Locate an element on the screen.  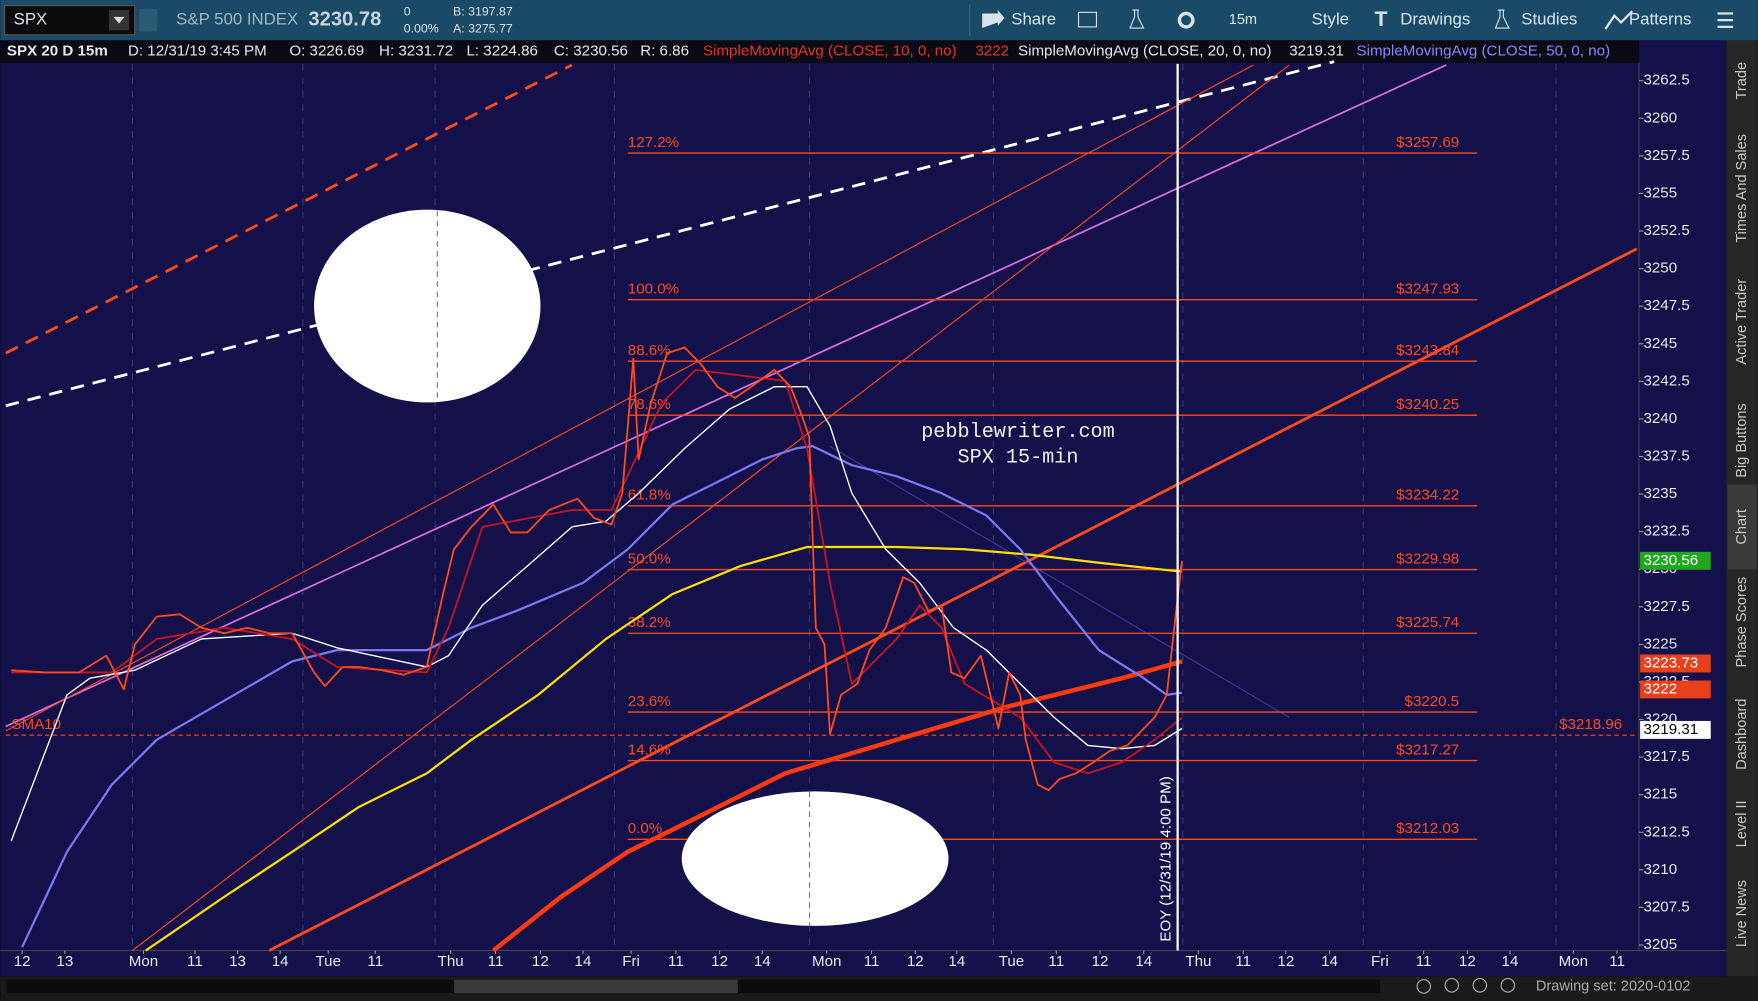
sma10-value: 3222 is located at coordinates (992, 51).